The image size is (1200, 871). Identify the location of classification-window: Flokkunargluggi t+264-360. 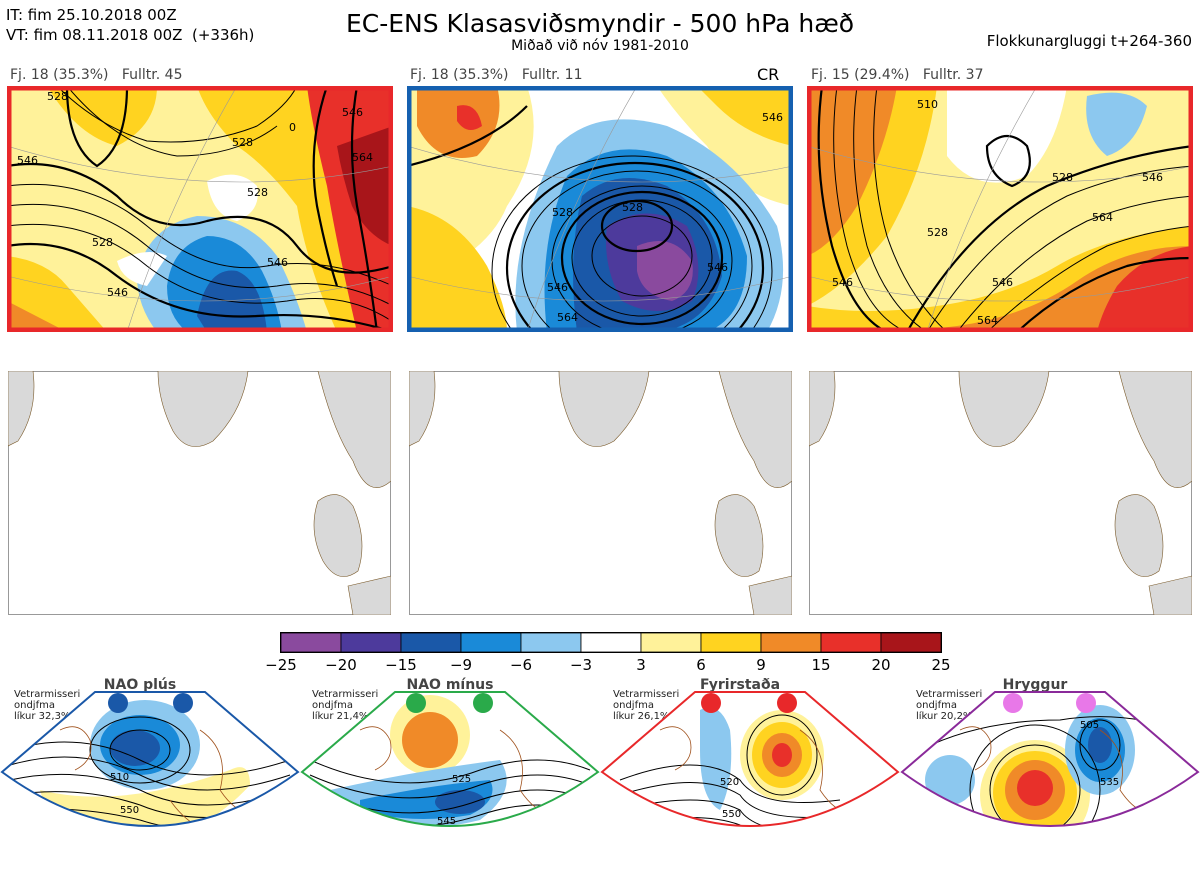
(1089, 41).